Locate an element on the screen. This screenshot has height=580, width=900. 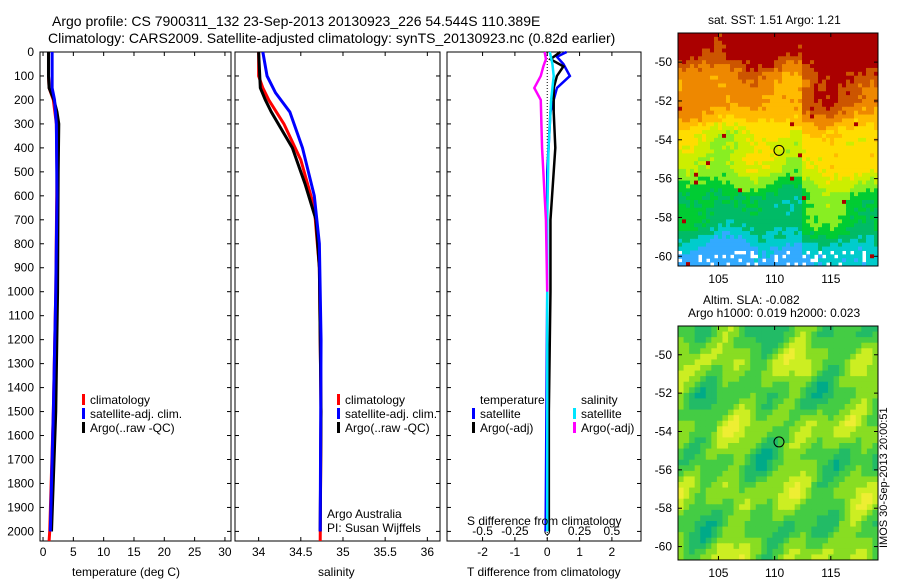
x-tick-label: 110 is located at coordinates (774, 279).